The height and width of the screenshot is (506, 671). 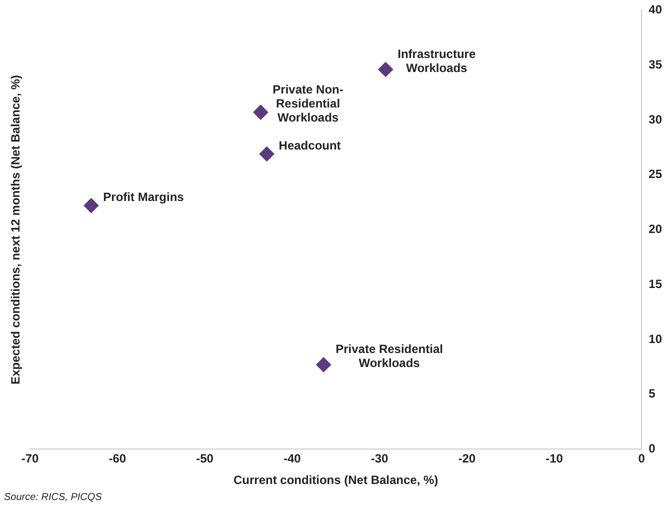 What do you see at coordinates (655, 9) in the screenshot?
I see `y-tick-label: 40` at bounding box center [655, 9].